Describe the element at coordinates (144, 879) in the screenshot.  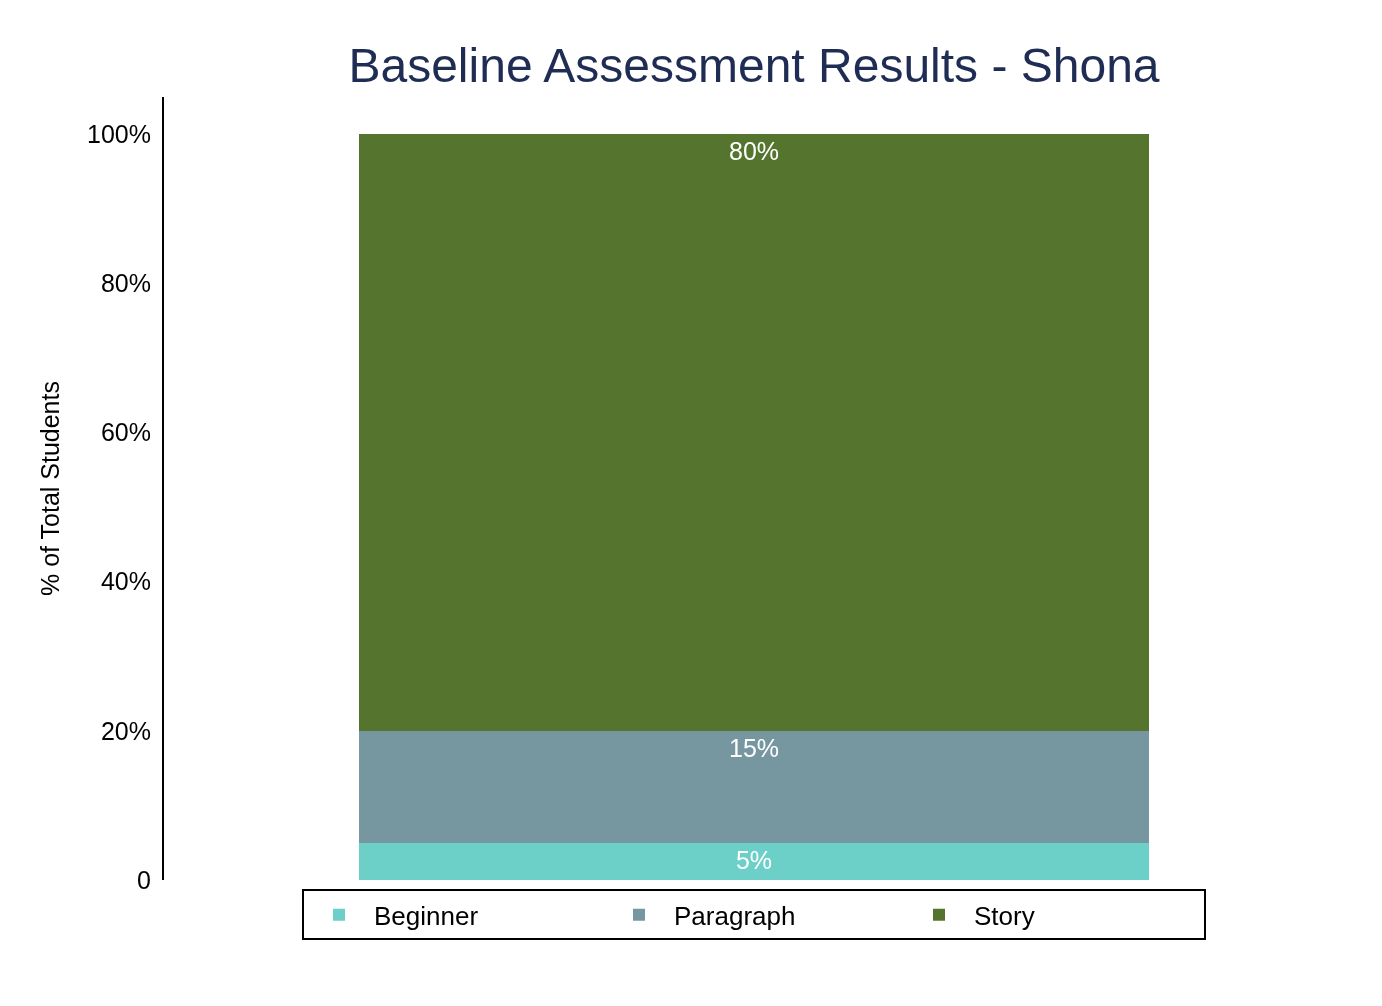
I see `y-tick-label: 0` at that location.